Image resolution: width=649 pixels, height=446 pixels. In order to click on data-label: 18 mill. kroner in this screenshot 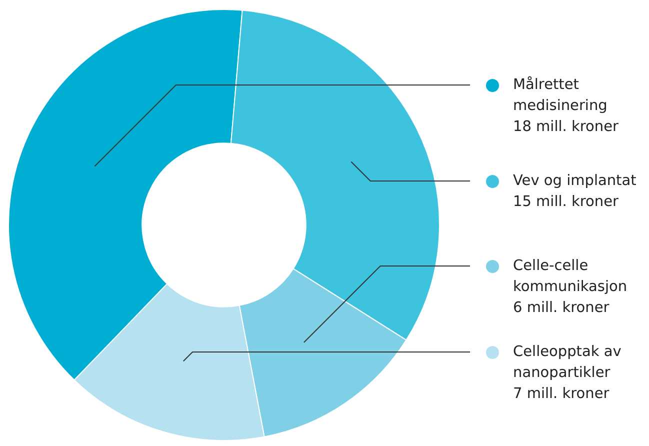, I will do `click(566, 127)`.